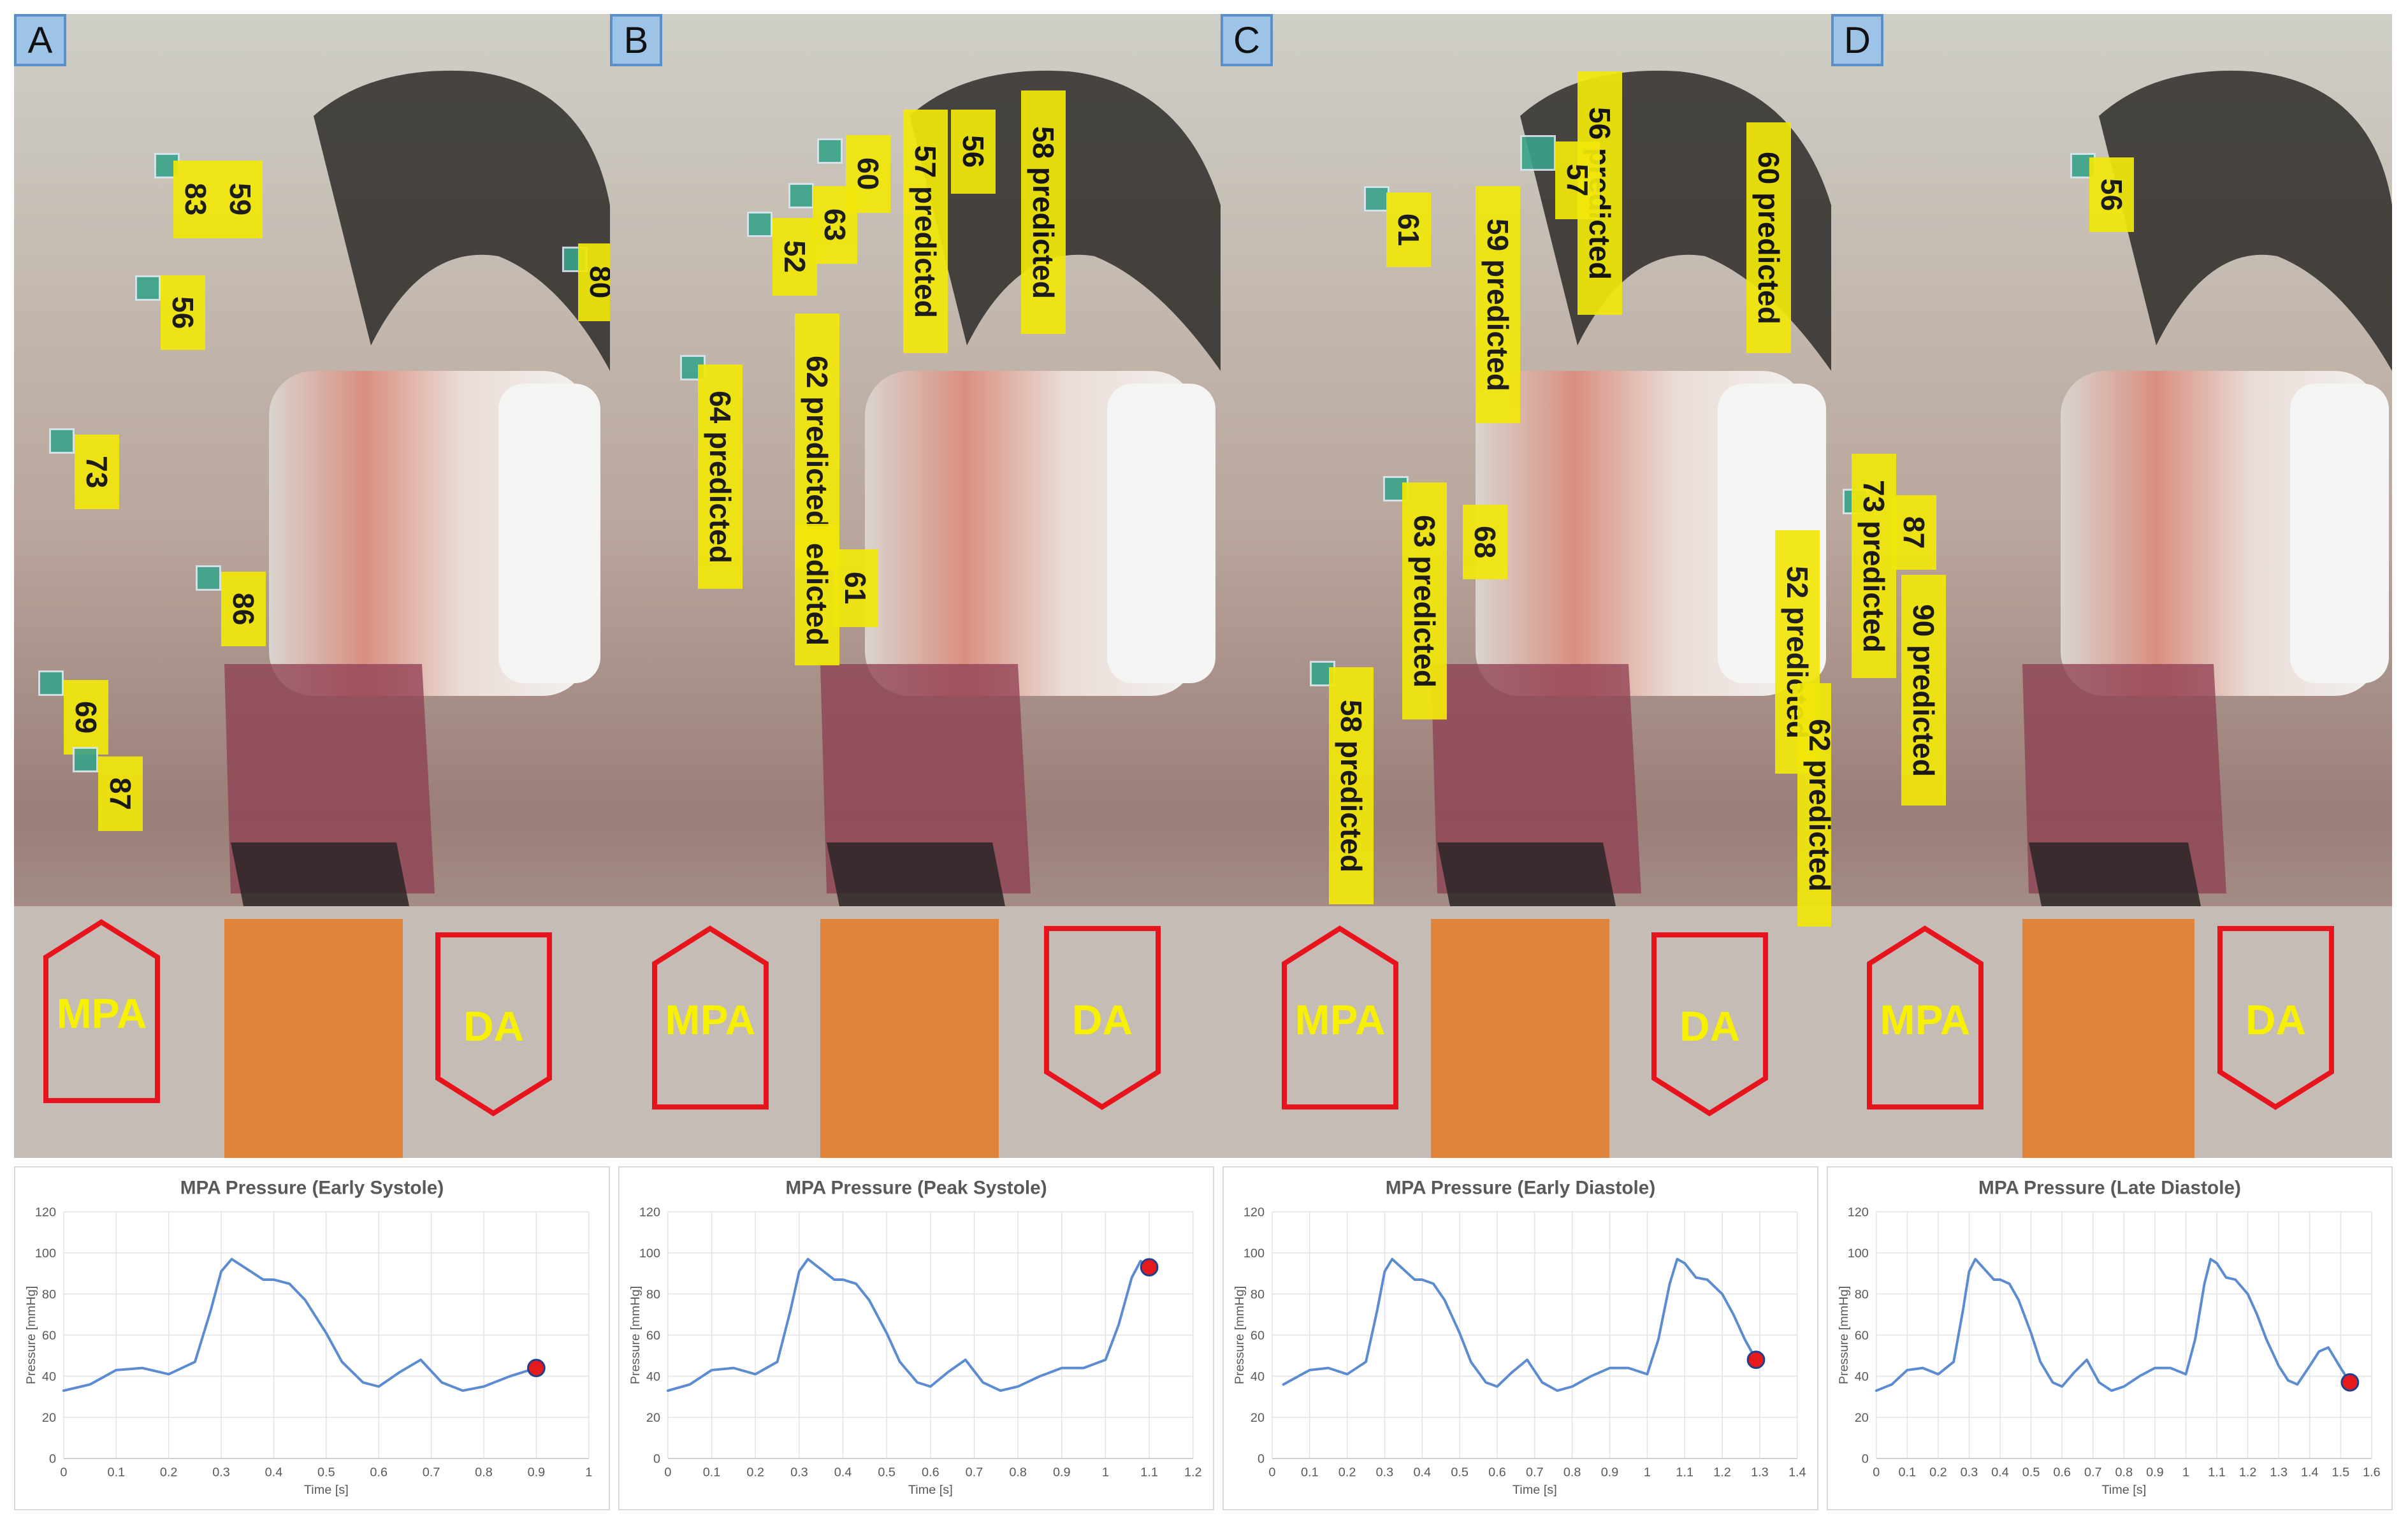  I want to click on velocity-label: 59, so click(241, 199).